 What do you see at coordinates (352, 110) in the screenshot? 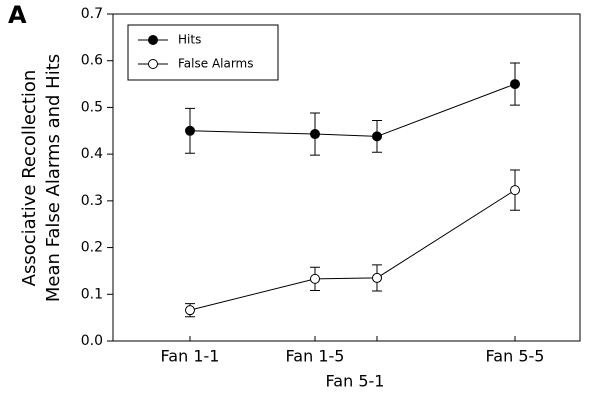
I see `series-line` at bounding box center [352, 110].